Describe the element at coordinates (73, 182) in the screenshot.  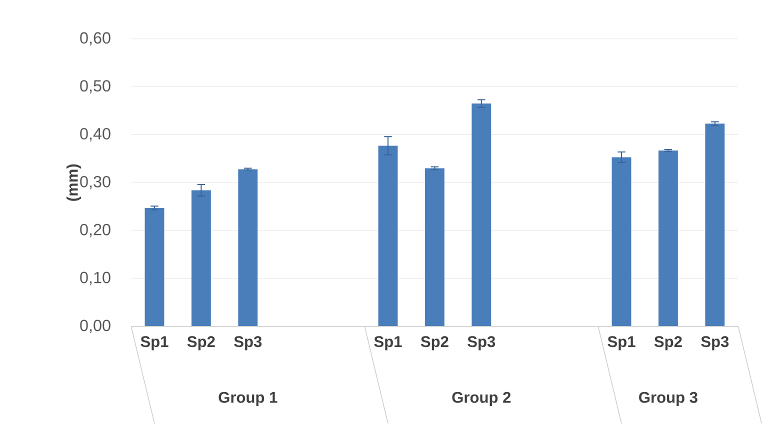
I see `y-axis-title: (mm)` at that location.